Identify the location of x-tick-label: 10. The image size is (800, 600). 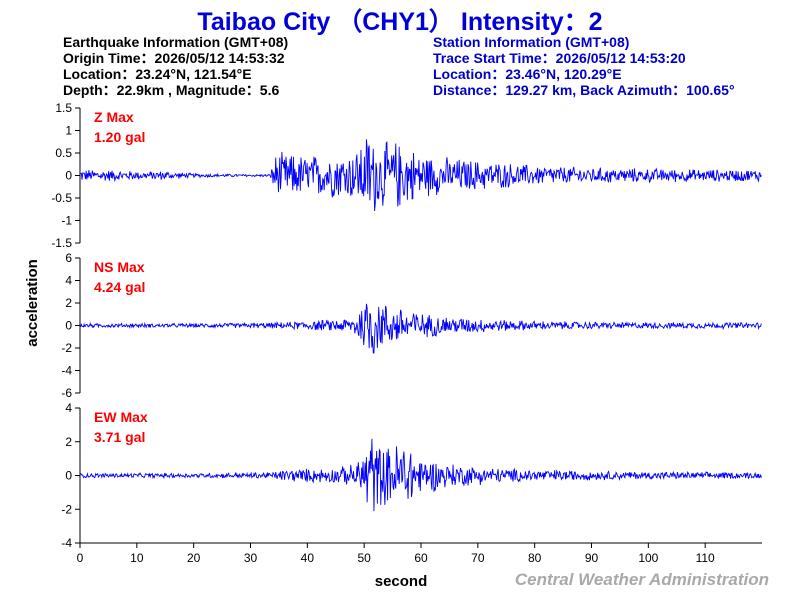
(137, 558).